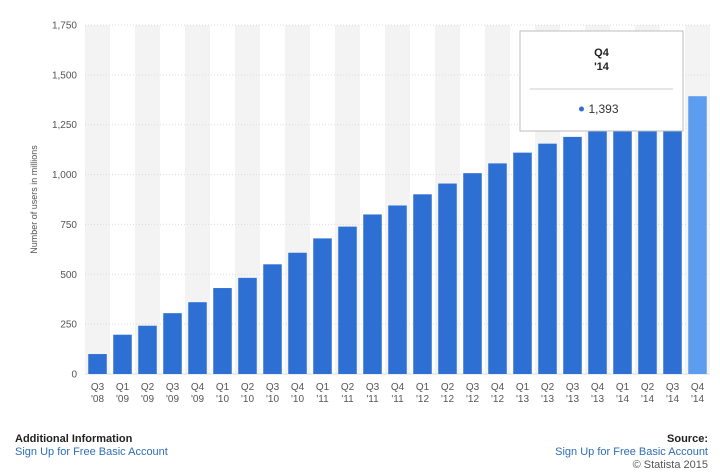 This screenshot has width=720, height=473. What do you see at coordinates (34, 199) in the screenshot?
I see `y-axis-title: Number of users in millions` at bounding box center [34, 199].